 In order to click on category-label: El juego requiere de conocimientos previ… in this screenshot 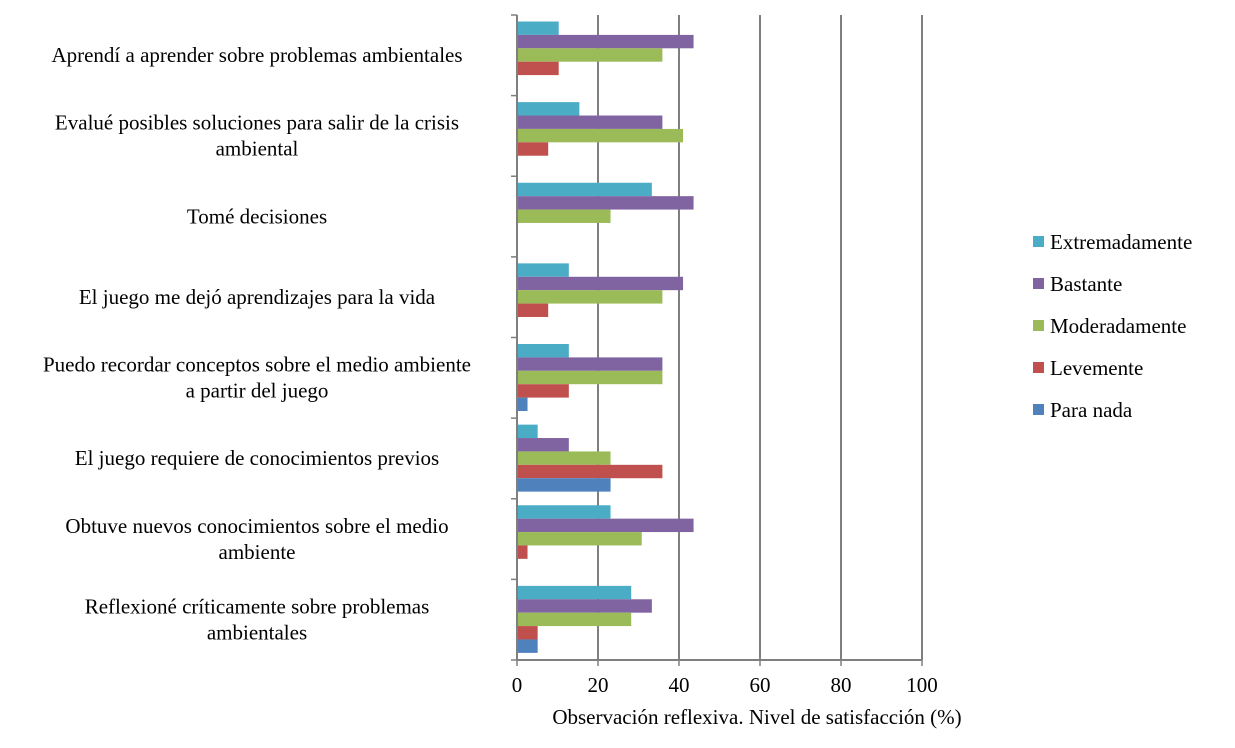, I will do `click(257, 458)`.